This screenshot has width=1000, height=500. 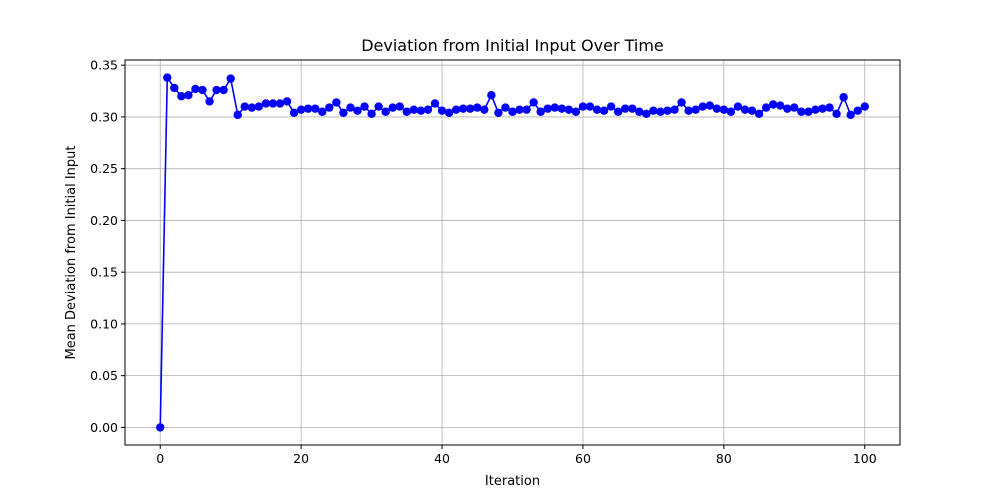 I want to click on x-tick-label: 20, so click(x=301, y=458).